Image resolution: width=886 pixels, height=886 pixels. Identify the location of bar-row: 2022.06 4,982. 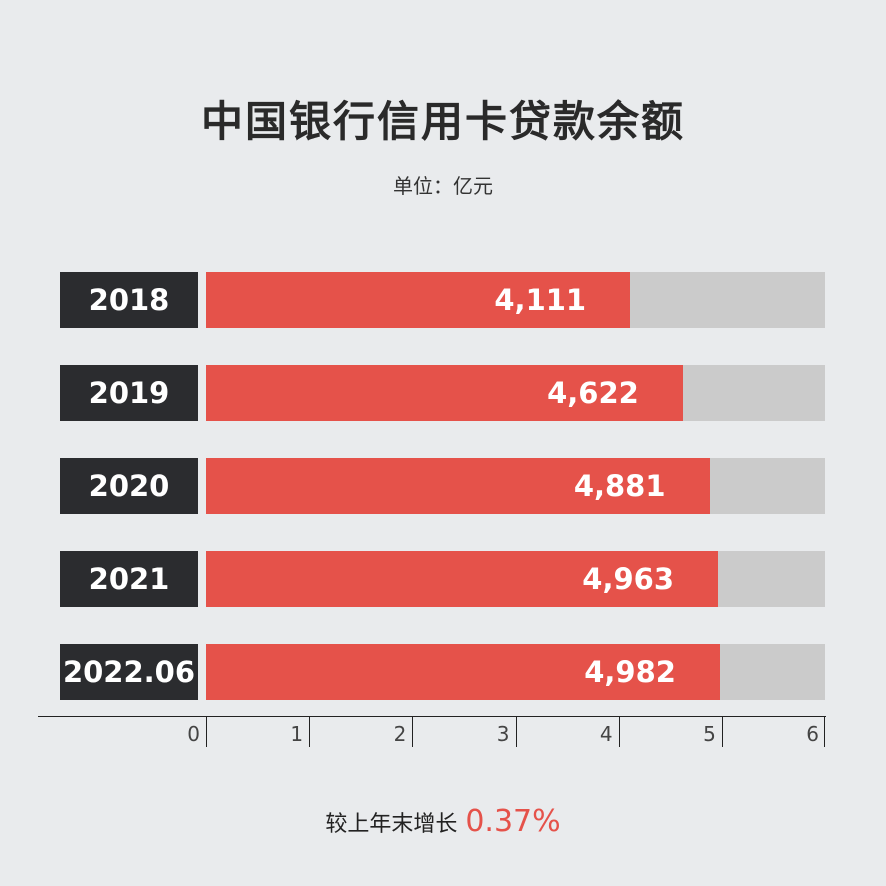
(443, 672).